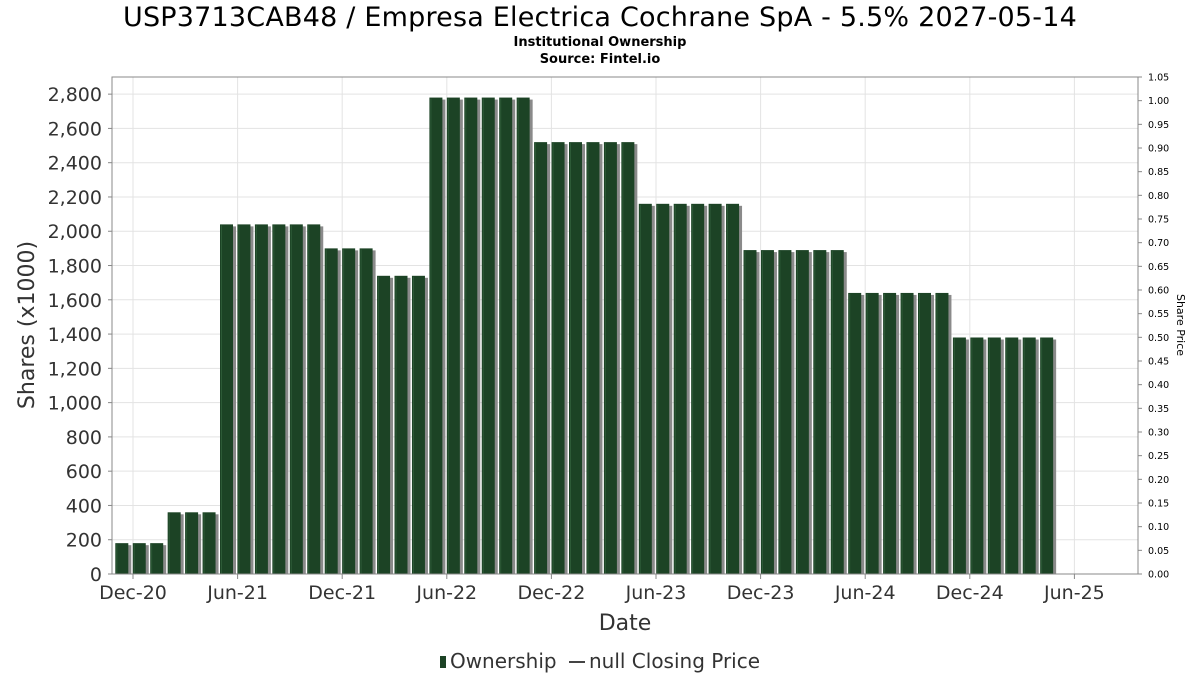  What do you see at coordinates (1158, 575) in the screenshot?
I see `y2-tick-label: 0.00` at bounding box center [1158, 575].